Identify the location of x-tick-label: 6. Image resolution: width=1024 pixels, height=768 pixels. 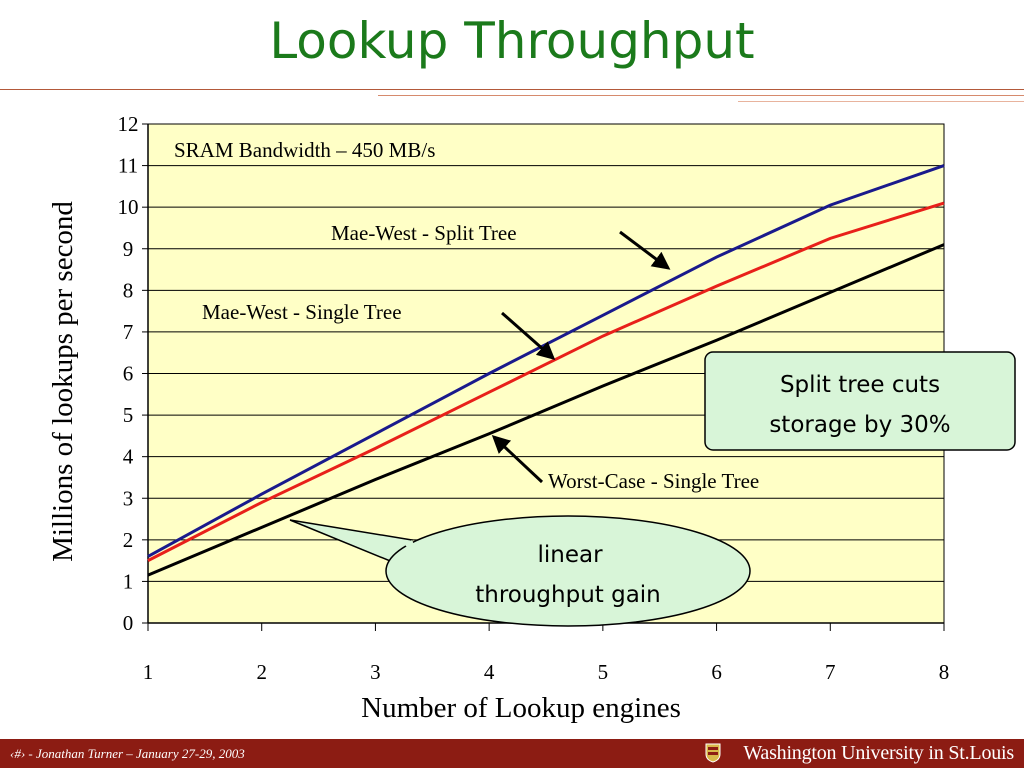
(716, 672).